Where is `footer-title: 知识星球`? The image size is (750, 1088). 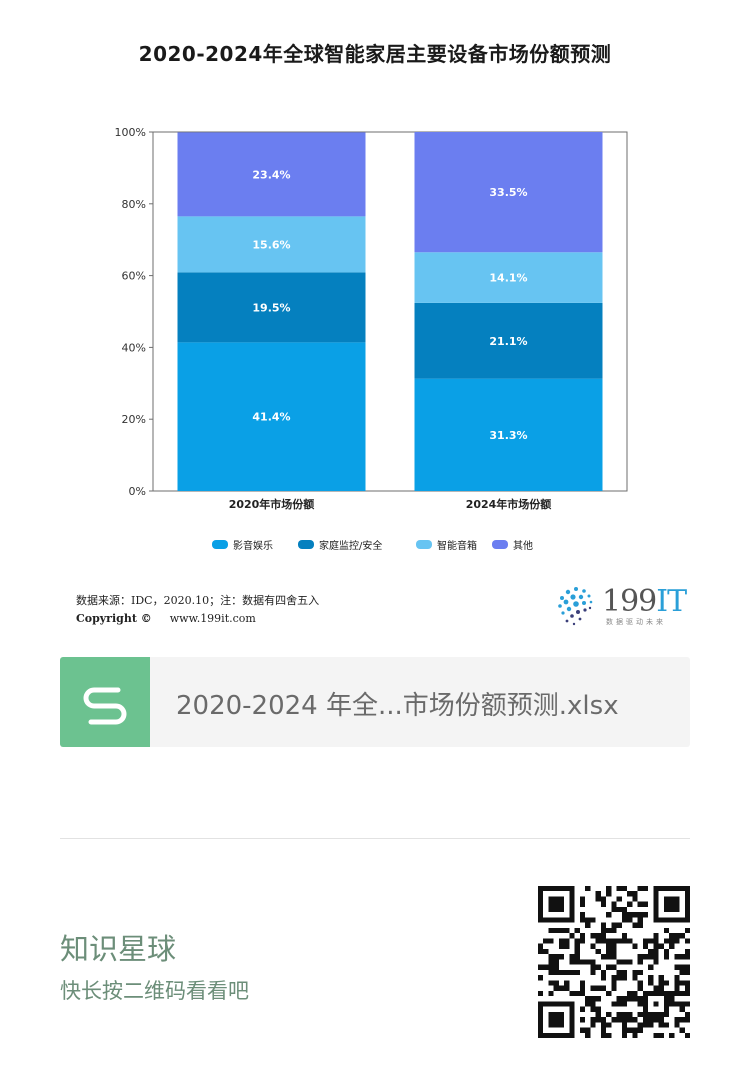
footer-title: 知识星球 is located at coordinates (118, 949).